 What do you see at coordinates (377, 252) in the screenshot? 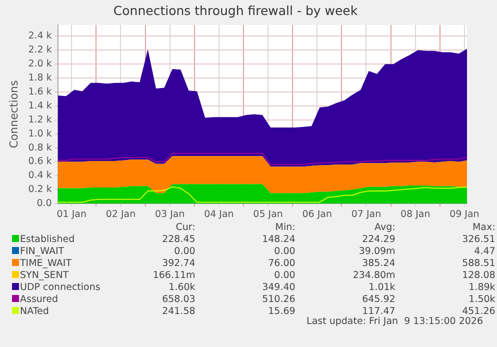
I see `text: 39.09m` at bounding box center [377, 252].